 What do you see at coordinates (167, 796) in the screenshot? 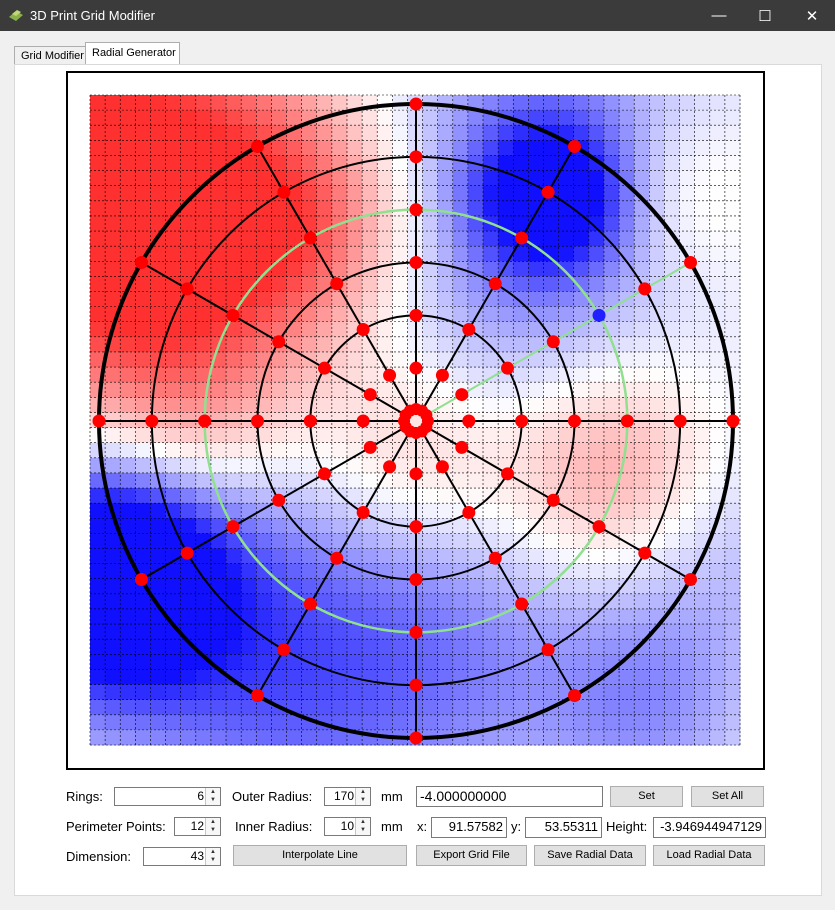
I see `rings-stepper: 6 ▲ ▼` at bounding box center [167, 796].